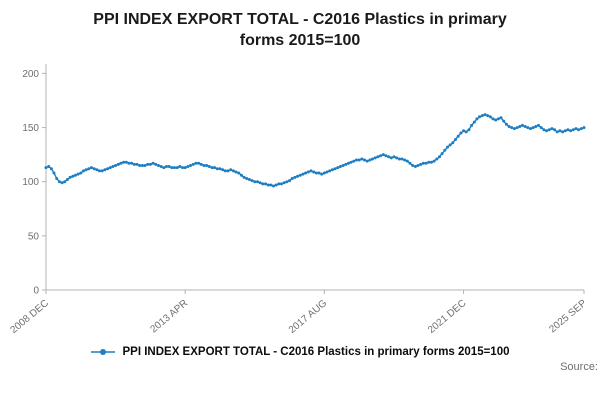 The height and width of the screenshot is (400, 600). I want to click on svg-text: 200, so click(30, 74).